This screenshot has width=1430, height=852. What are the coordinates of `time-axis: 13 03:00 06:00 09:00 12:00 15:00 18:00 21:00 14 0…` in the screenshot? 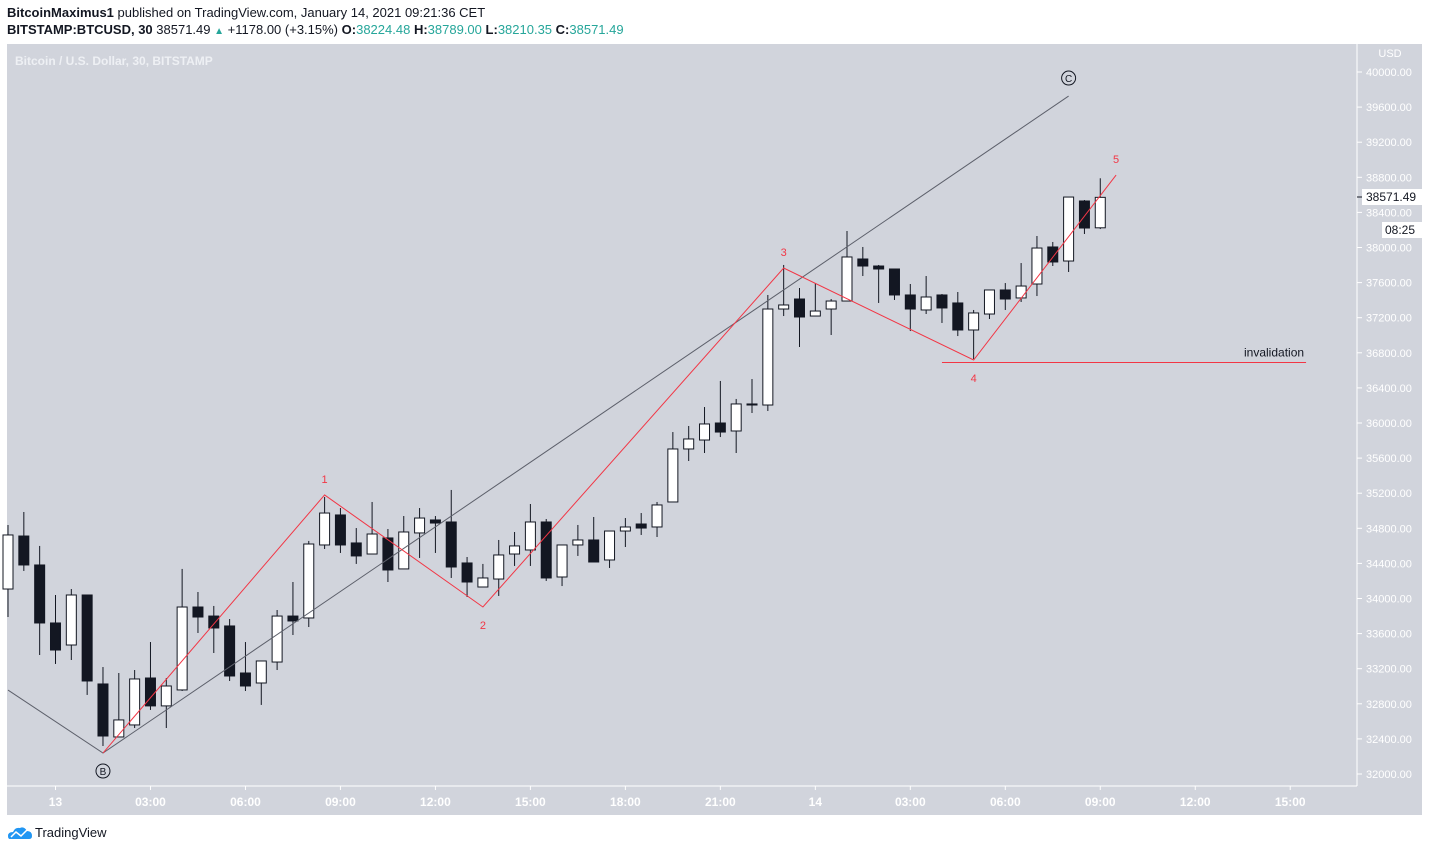 It's located at (677, 797).